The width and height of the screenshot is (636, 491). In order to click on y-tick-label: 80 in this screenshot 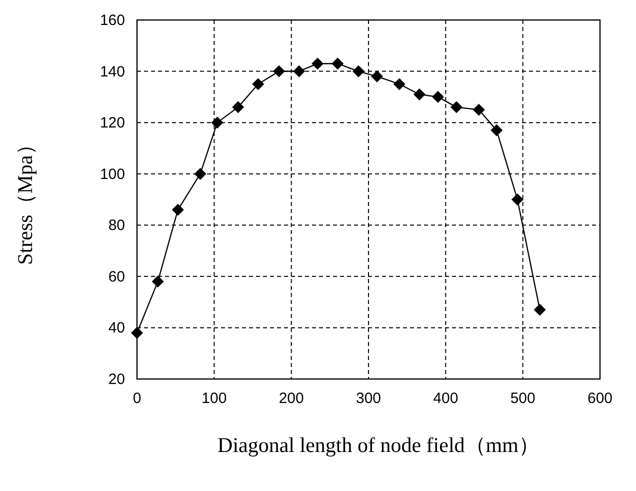, I will do `click(116, 225)`.